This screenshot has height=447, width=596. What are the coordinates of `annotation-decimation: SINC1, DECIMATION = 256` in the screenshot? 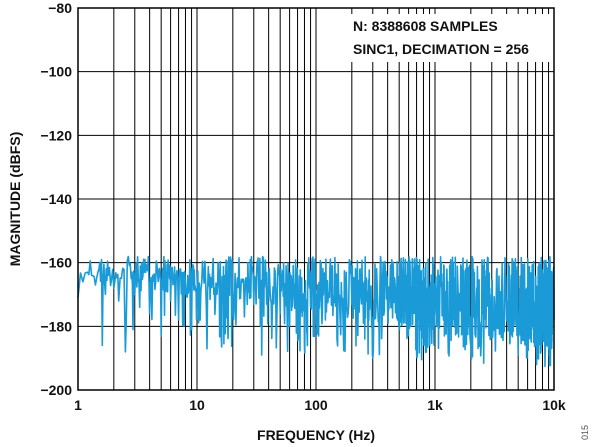 It's located at (441, 49).